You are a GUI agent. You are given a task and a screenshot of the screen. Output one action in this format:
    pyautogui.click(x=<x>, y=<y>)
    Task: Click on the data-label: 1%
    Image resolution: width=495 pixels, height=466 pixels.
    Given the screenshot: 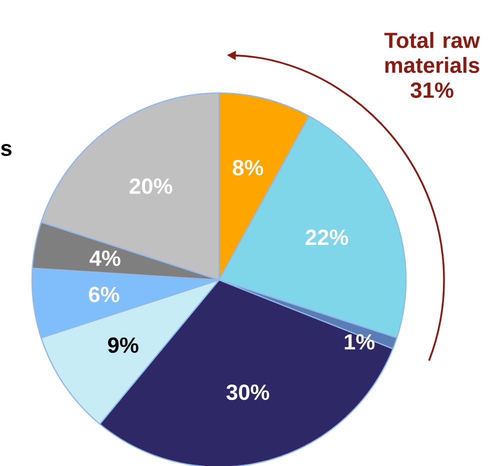 What is the action you would take?
    pyautogui.click(x=359, y=342)
    